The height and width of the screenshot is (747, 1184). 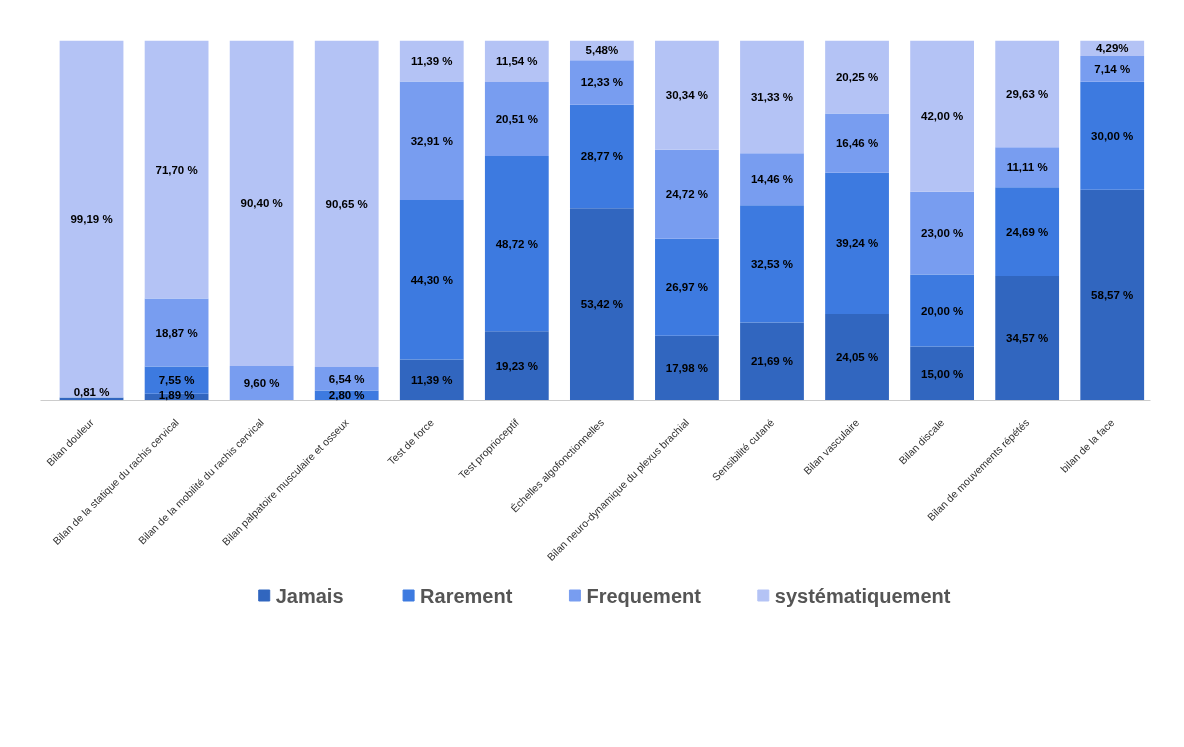 I want to click on data-label: 16,46 %, so click(x=857, y=143).